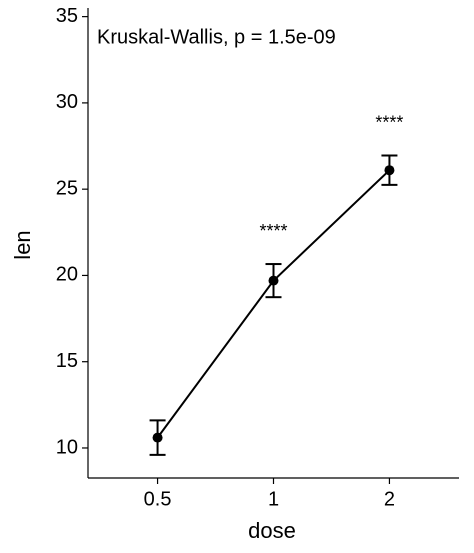 Image resolution: width=474 pixels, height=553 pixels. Describe the element at coordinates (273, 499) in the screenshot. I see `x-tick-label: 1` at that location.